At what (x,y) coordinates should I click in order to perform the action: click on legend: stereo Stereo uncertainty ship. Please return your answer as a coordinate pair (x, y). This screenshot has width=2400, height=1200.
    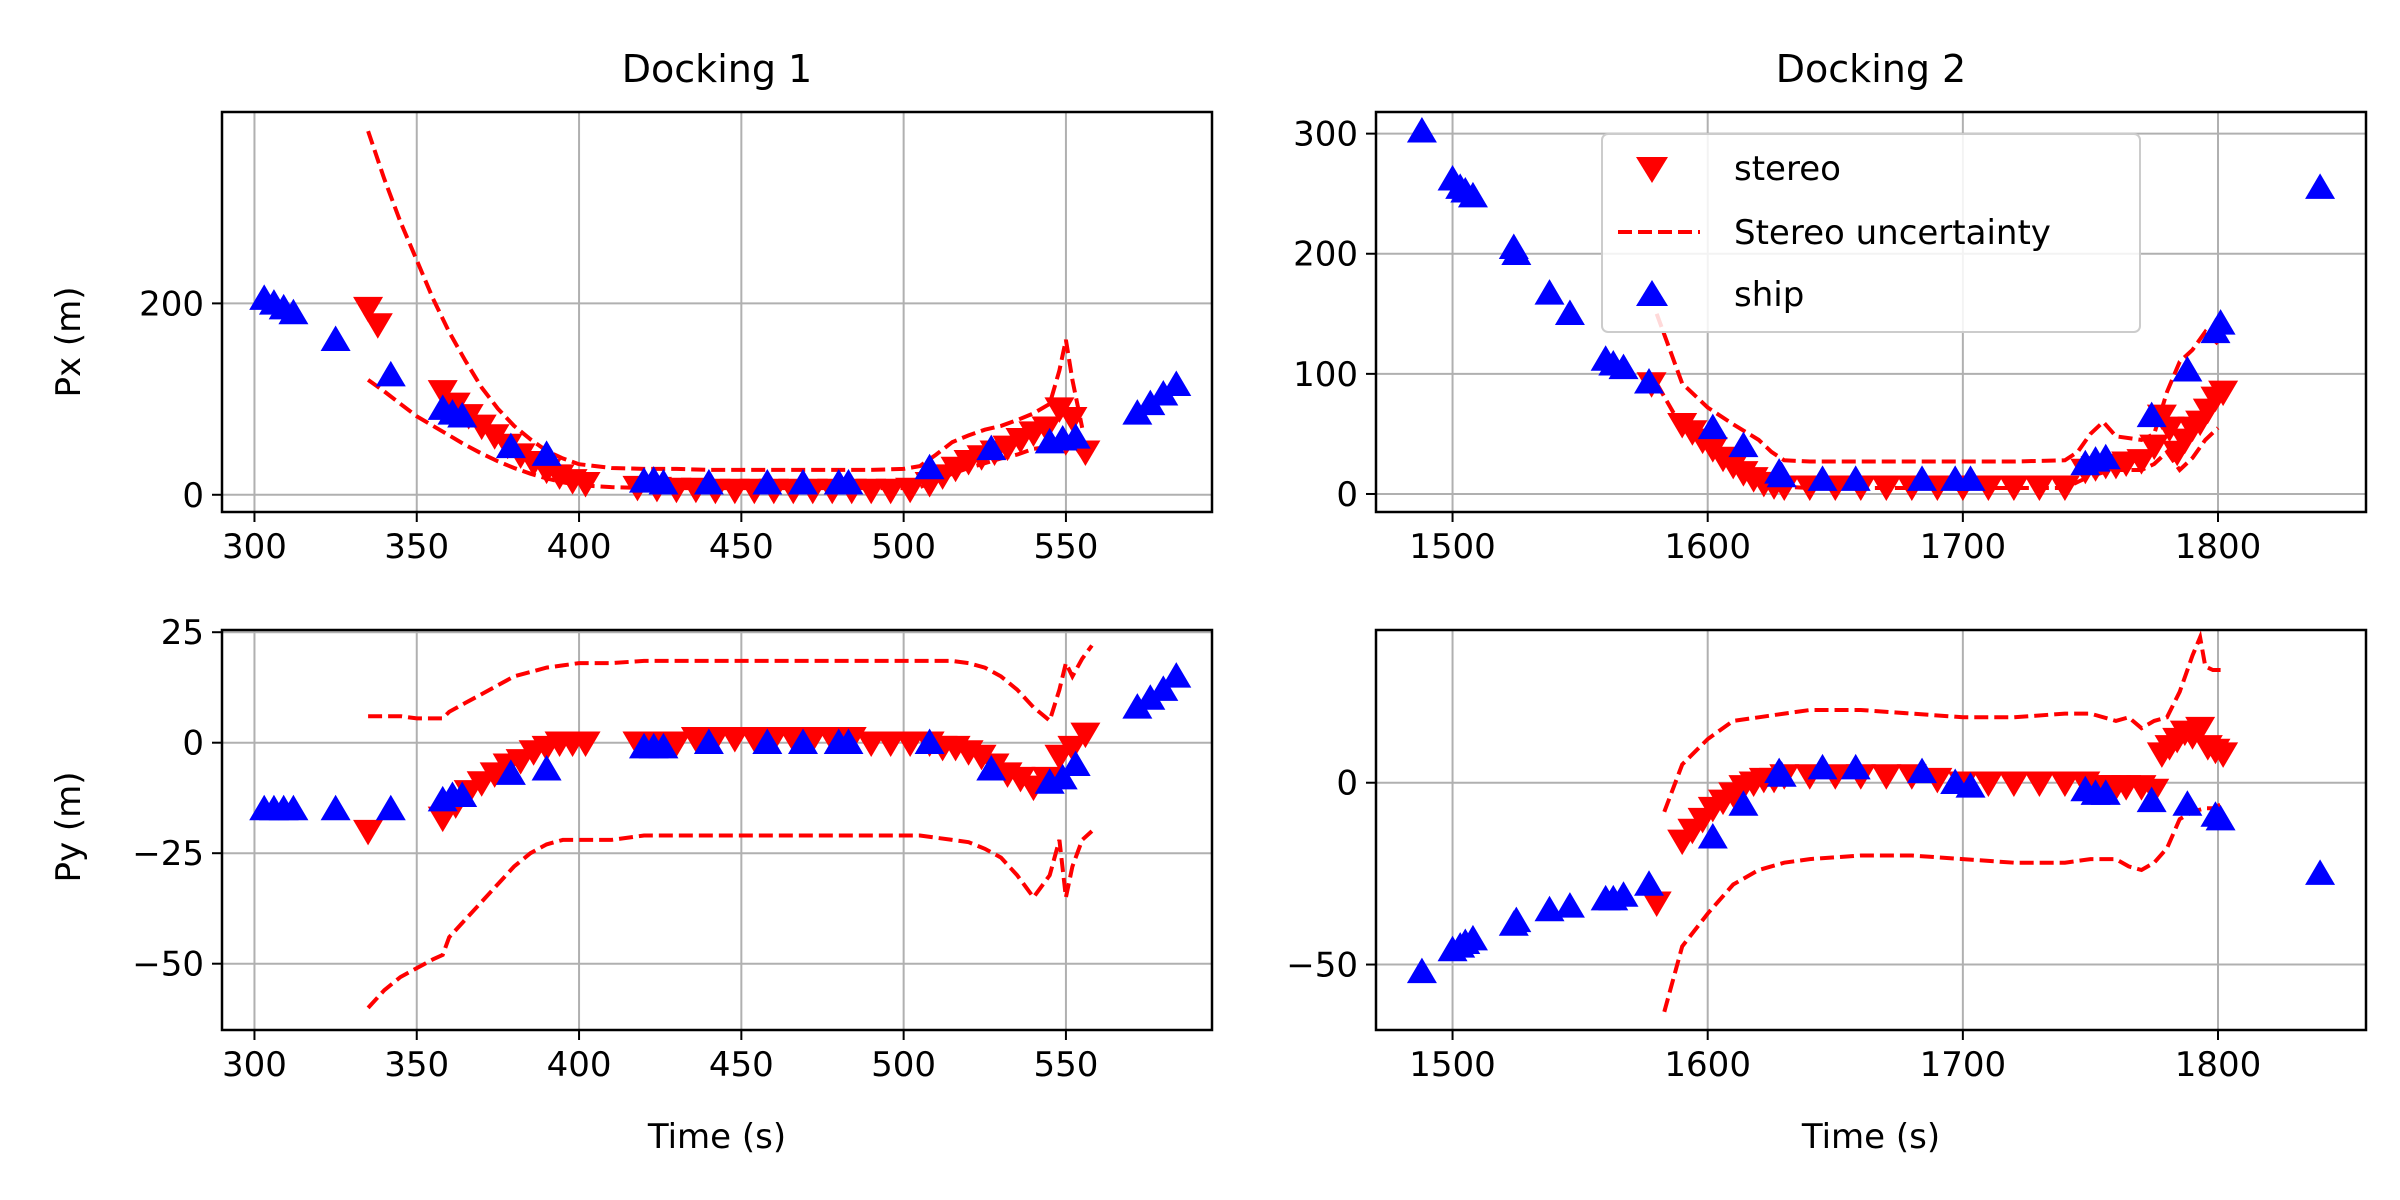
    Looking at the image, I should click on (1871, 233).